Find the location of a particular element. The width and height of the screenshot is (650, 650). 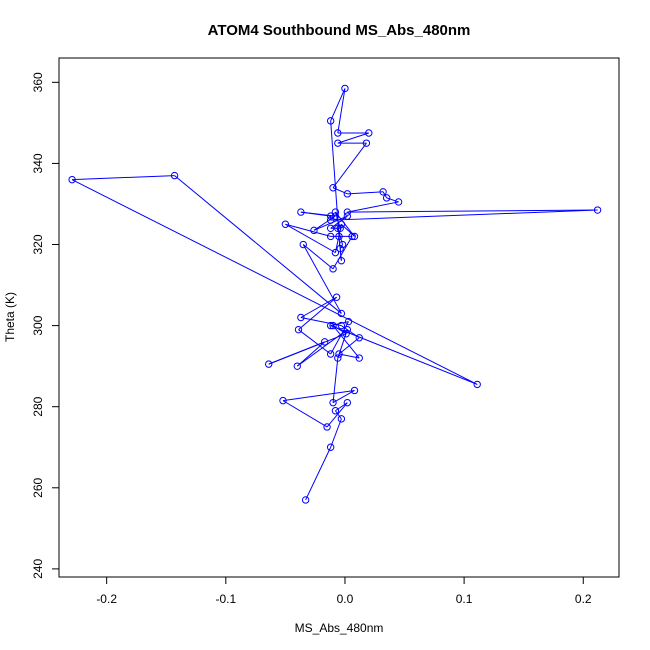

y-tick-label: 320 is located at coordinates (38, 244).